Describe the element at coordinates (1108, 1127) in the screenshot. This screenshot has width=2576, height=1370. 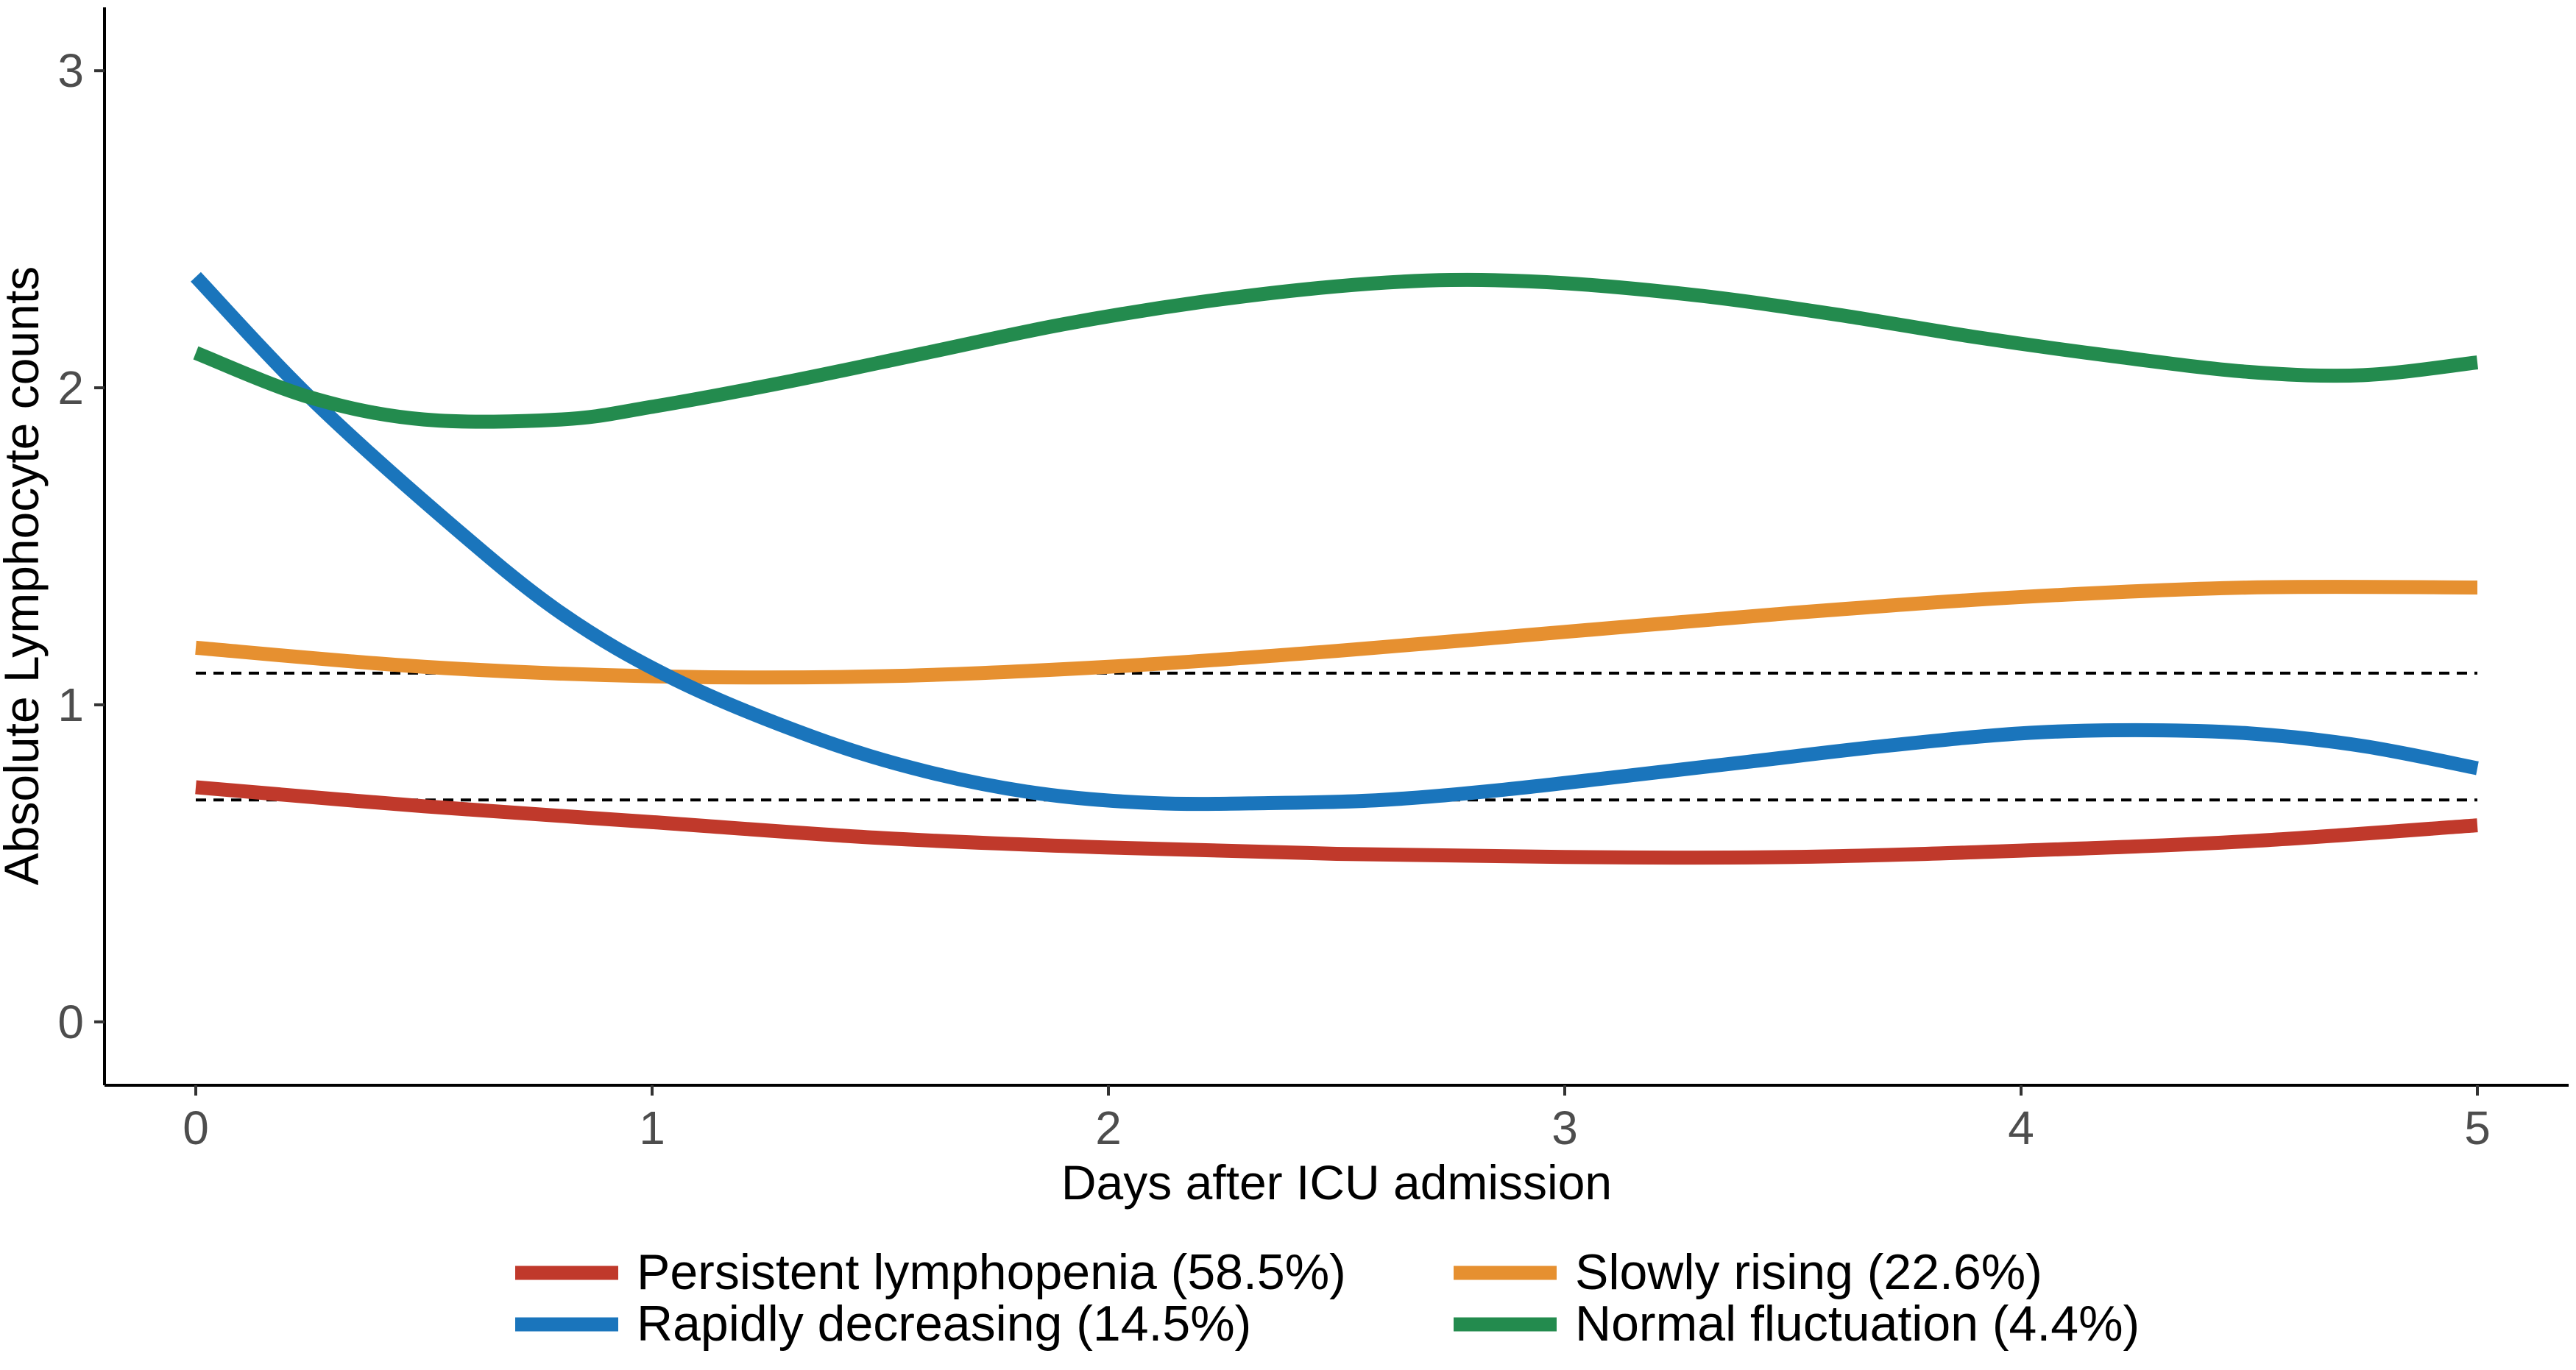
I see `x-tick-label: 2` at that location.